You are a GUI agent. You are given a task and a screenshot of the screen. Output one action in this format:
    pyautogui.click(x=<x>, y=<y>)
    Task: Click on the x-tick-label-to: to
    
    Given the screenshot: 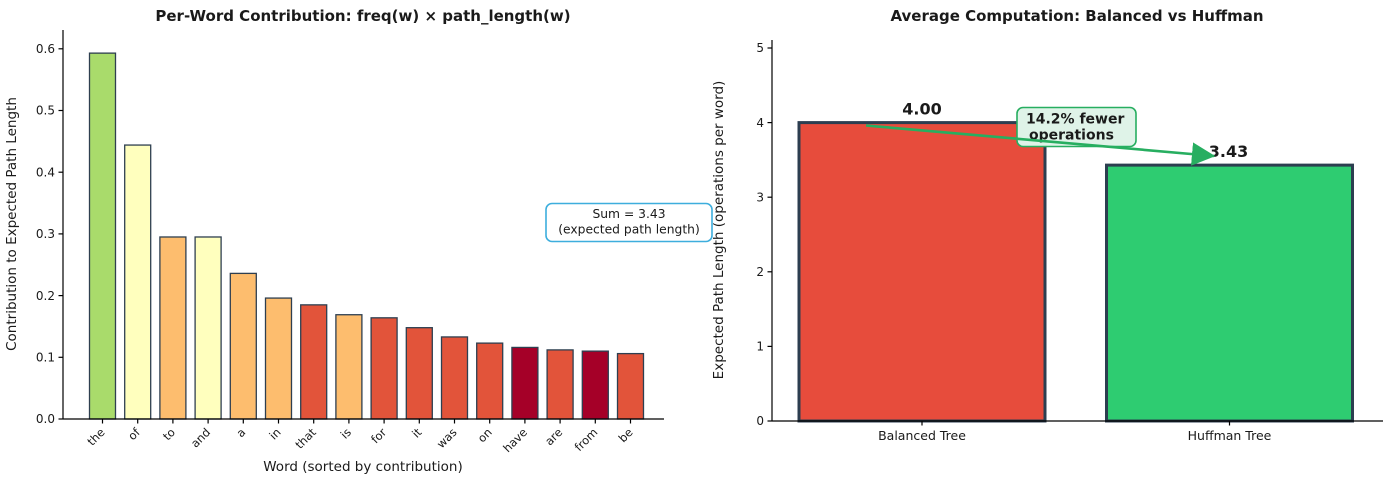 What is the action you would take?
    pyautogui.click(x=169, y=434)
    